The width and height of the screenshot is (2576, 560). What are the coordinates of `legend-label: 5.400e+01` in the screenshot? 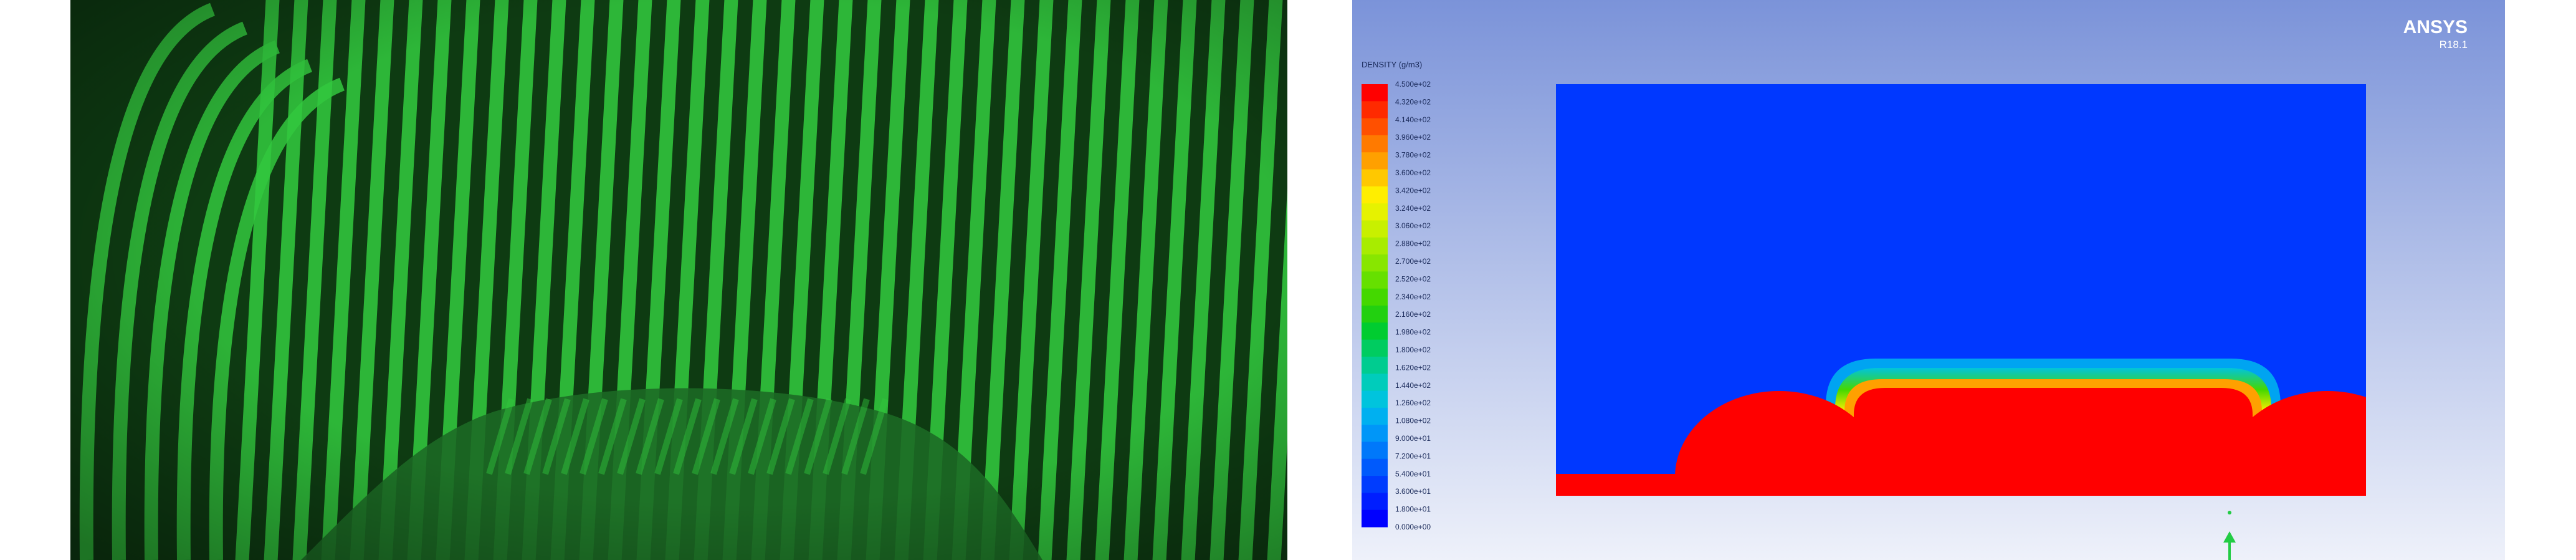 It's located at (1413, 474).